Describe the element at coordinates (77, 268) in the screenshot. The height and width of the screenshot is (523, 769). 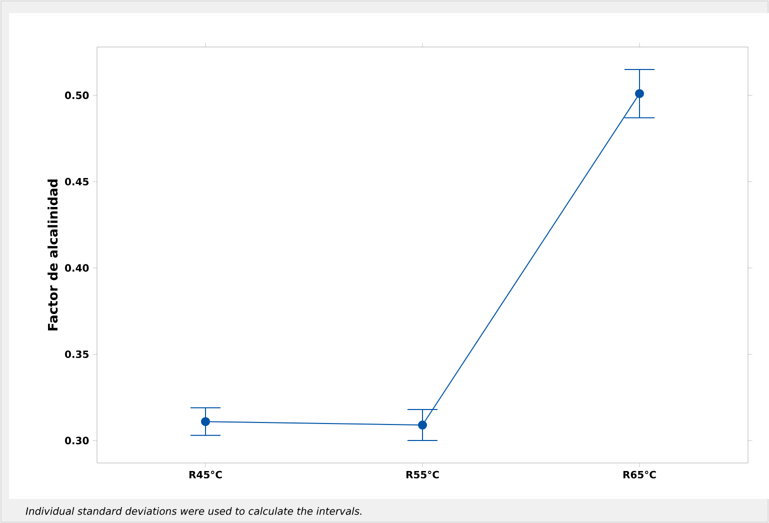
I see `y-tick-label: 0.40` at that location.